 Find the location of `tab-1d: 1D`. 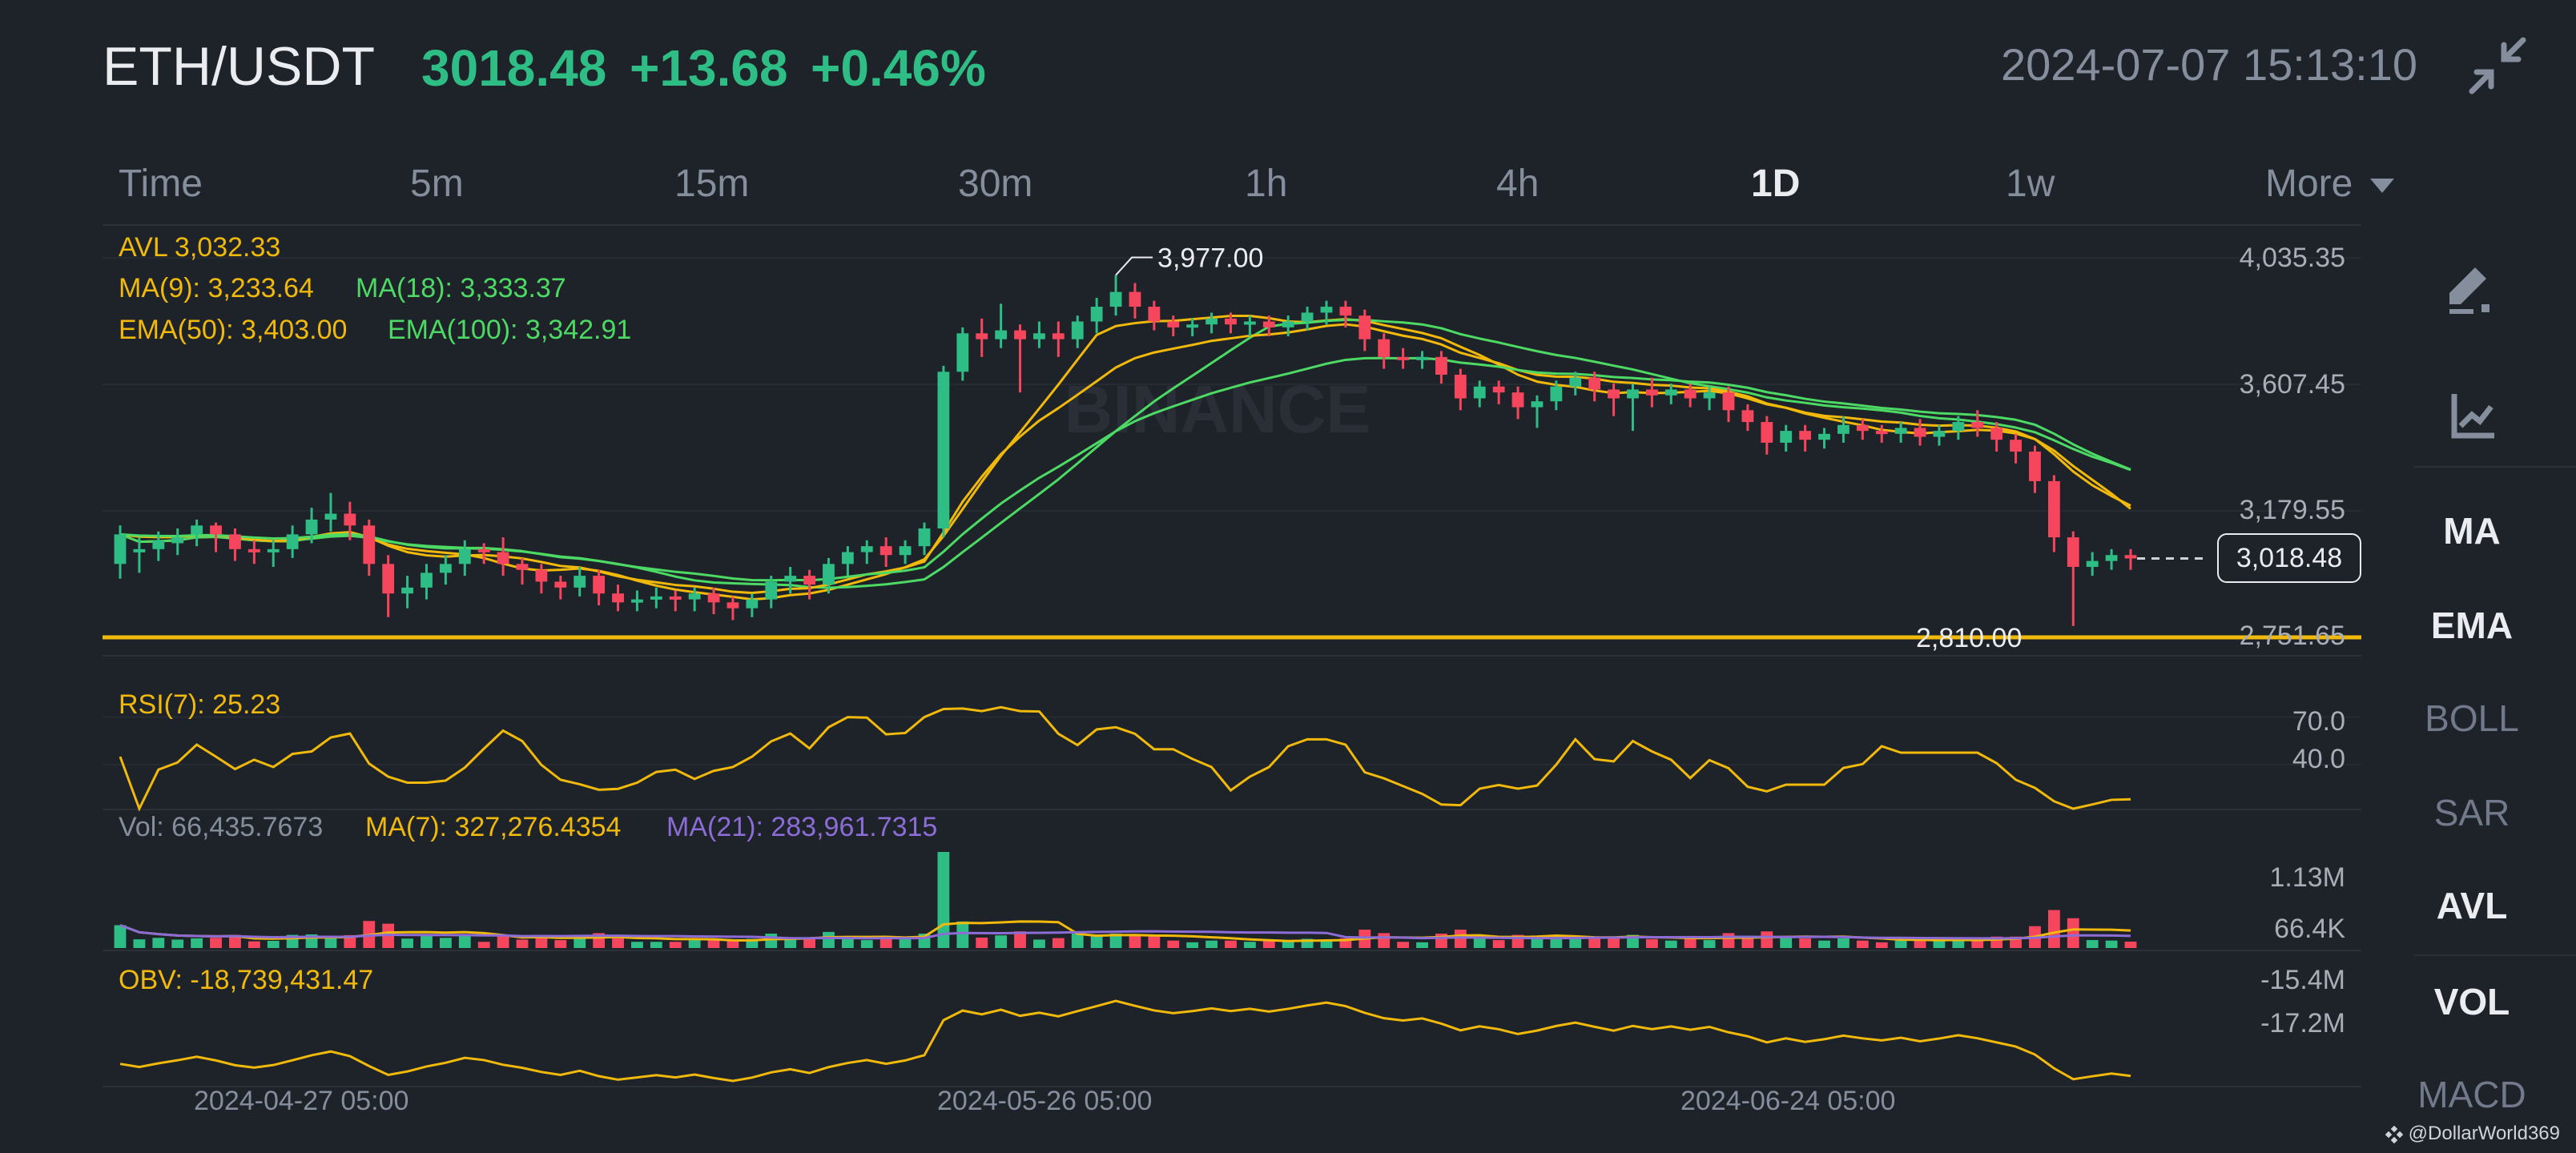

tab-1d: 1D is located at coordinates (1776, 184).